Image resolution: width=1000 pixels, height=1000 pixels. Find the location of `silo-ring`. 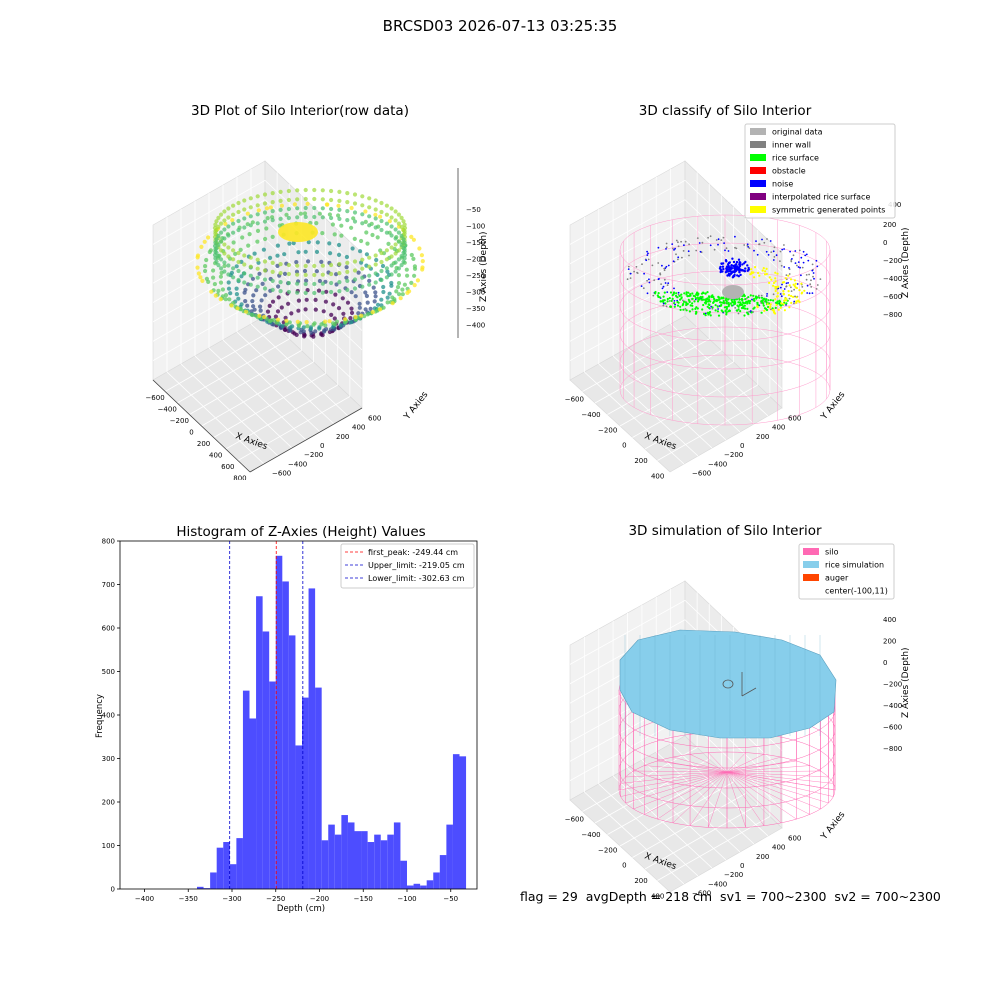

silo-ring is located at coordinates (725, 278).